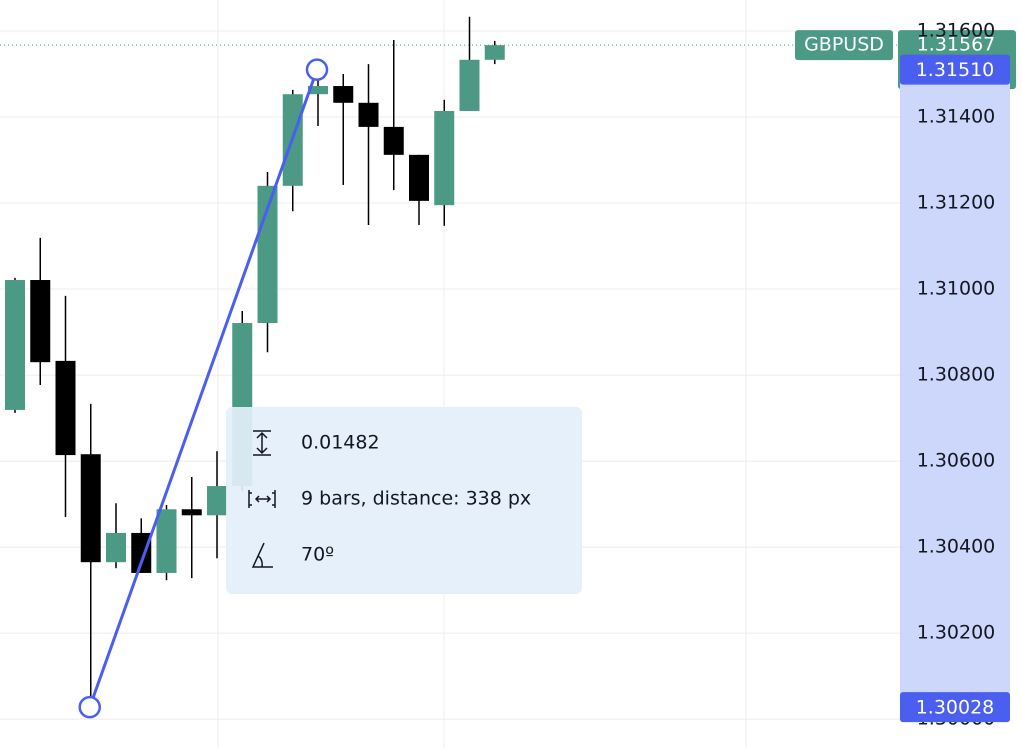  I want to click on y-tick-label: 1.31000, so click(956, 289).